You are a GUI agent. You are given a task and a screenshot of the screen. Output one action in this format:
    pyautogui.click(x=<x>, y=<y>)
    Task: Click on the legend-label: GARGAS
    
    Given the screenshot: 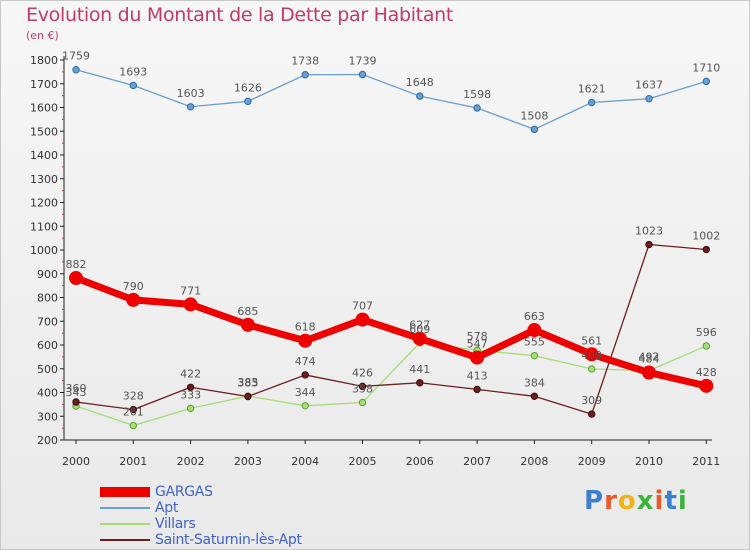 What is the action you would take?
    pyautogui.click(x=184, y=492)
    